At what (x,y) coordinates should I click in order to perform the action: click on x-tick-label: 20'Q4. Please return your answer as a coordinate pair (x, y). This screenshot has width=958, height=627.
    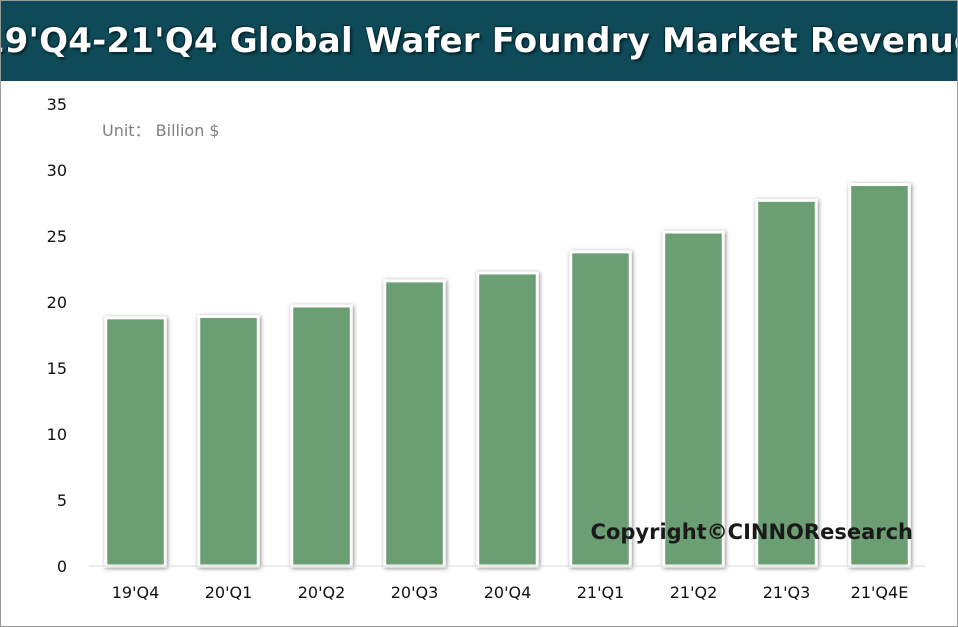
    Looking at the image, I should click on (508, 592).